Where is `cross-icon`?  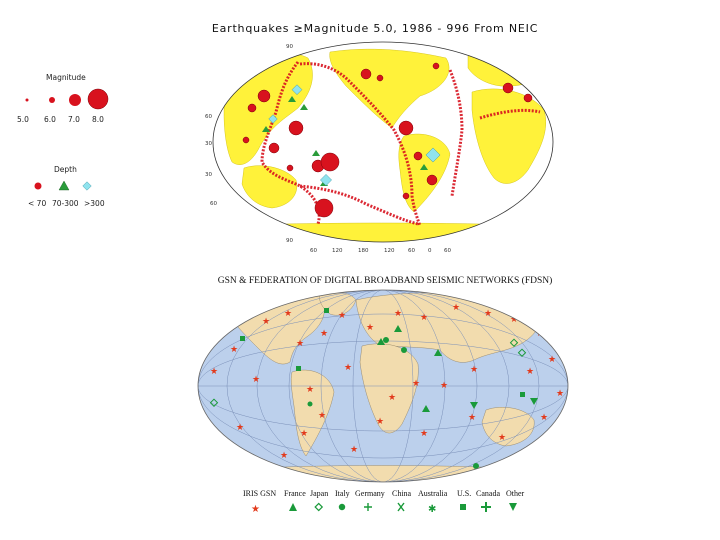
cross-icon is located at coordinates (401, 507).